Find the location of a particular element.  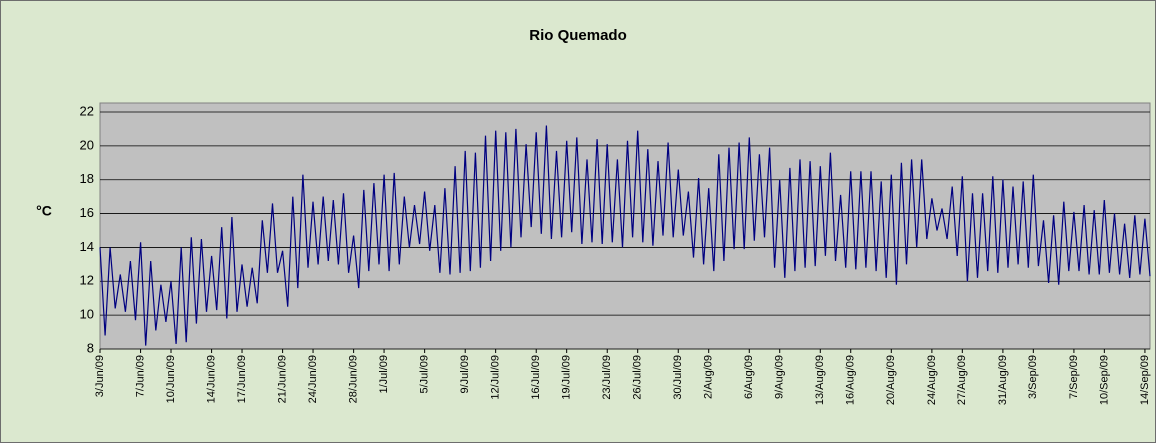

chart-title: Rio Quemado is located at coordinates (578, 35).